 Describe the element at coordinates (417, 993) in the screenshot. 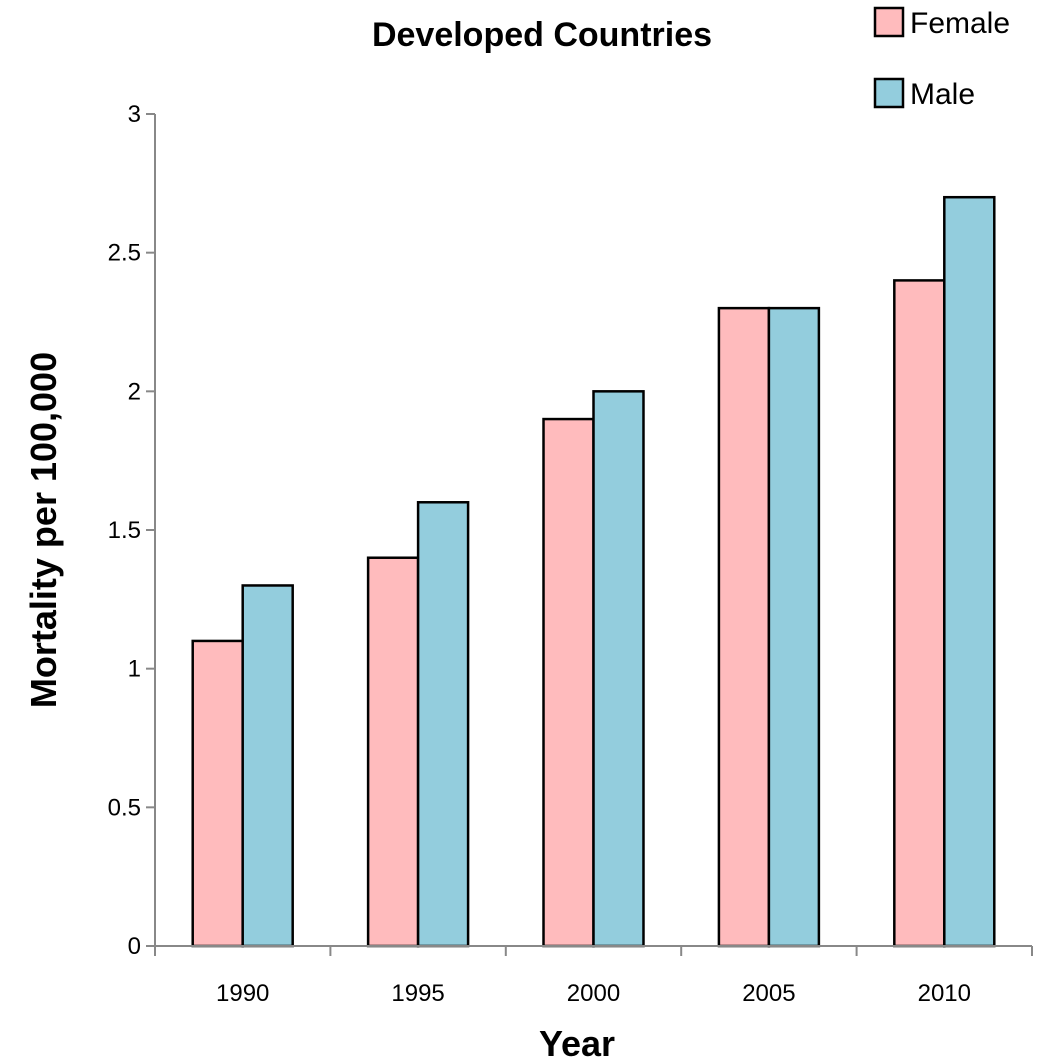

I see `x-tick-label: 1995` at that location.